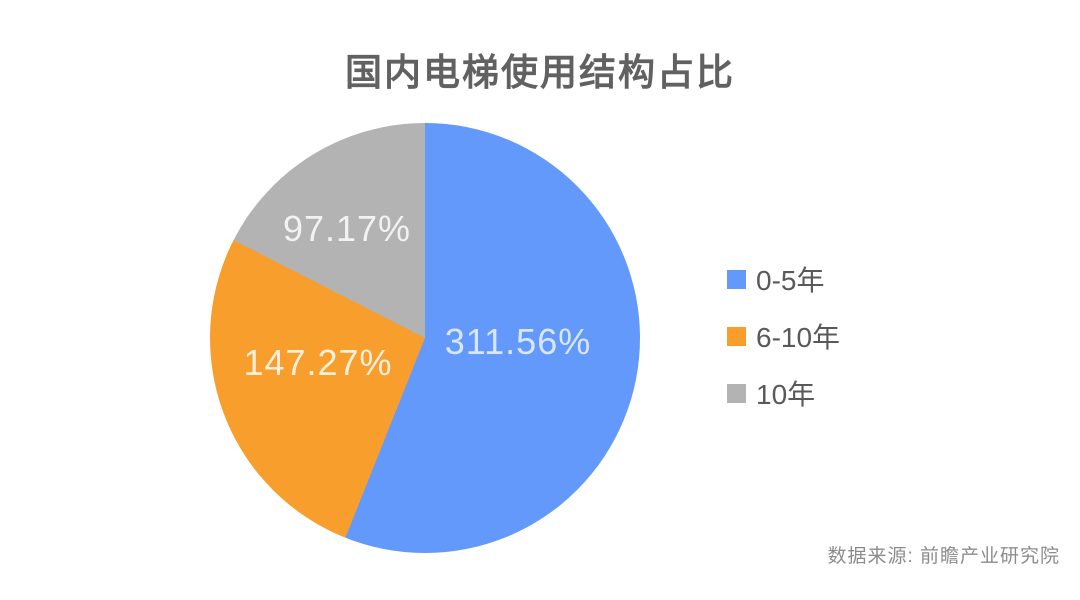 The width and height of the screenshot is (1080, 600). Describe the element at coordinates (318, 362) in the screenshot. I see `slice-label-6-10-years: 147.27%` at that location.